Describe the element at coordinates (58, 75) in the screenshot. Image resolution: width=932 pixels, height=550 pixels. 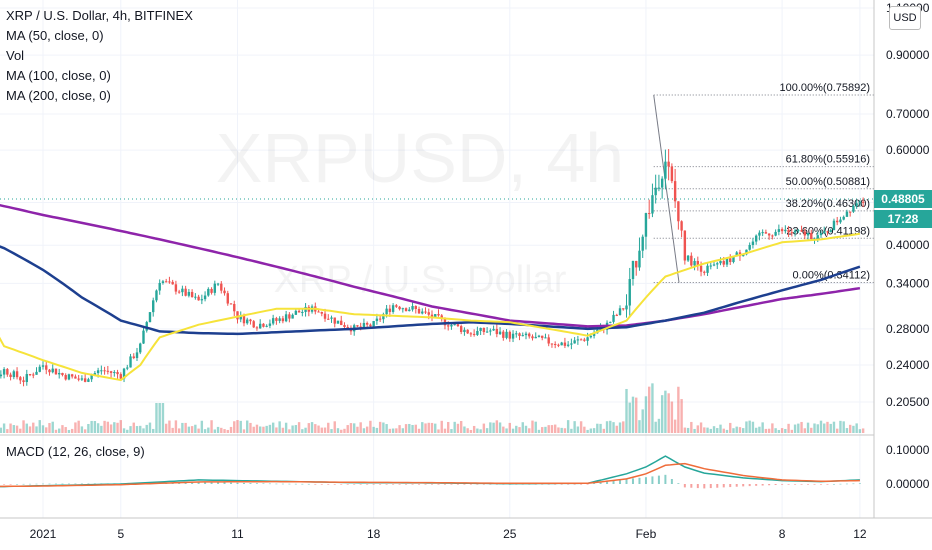
I see `legend-ma100: MA (100, close, 0)` at that location.